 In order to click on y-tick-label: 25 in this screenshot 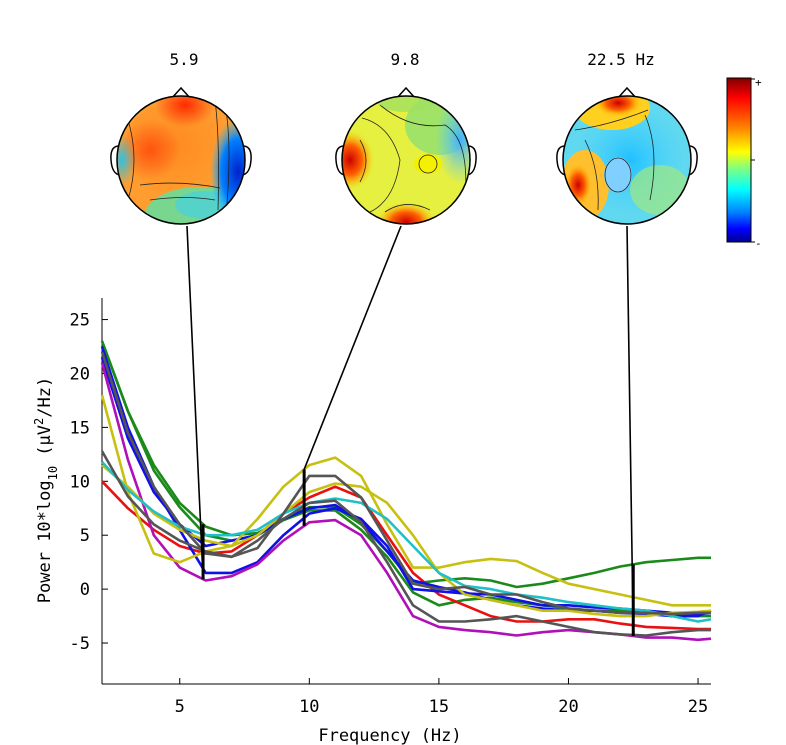, I will do `click(80, 321)`.